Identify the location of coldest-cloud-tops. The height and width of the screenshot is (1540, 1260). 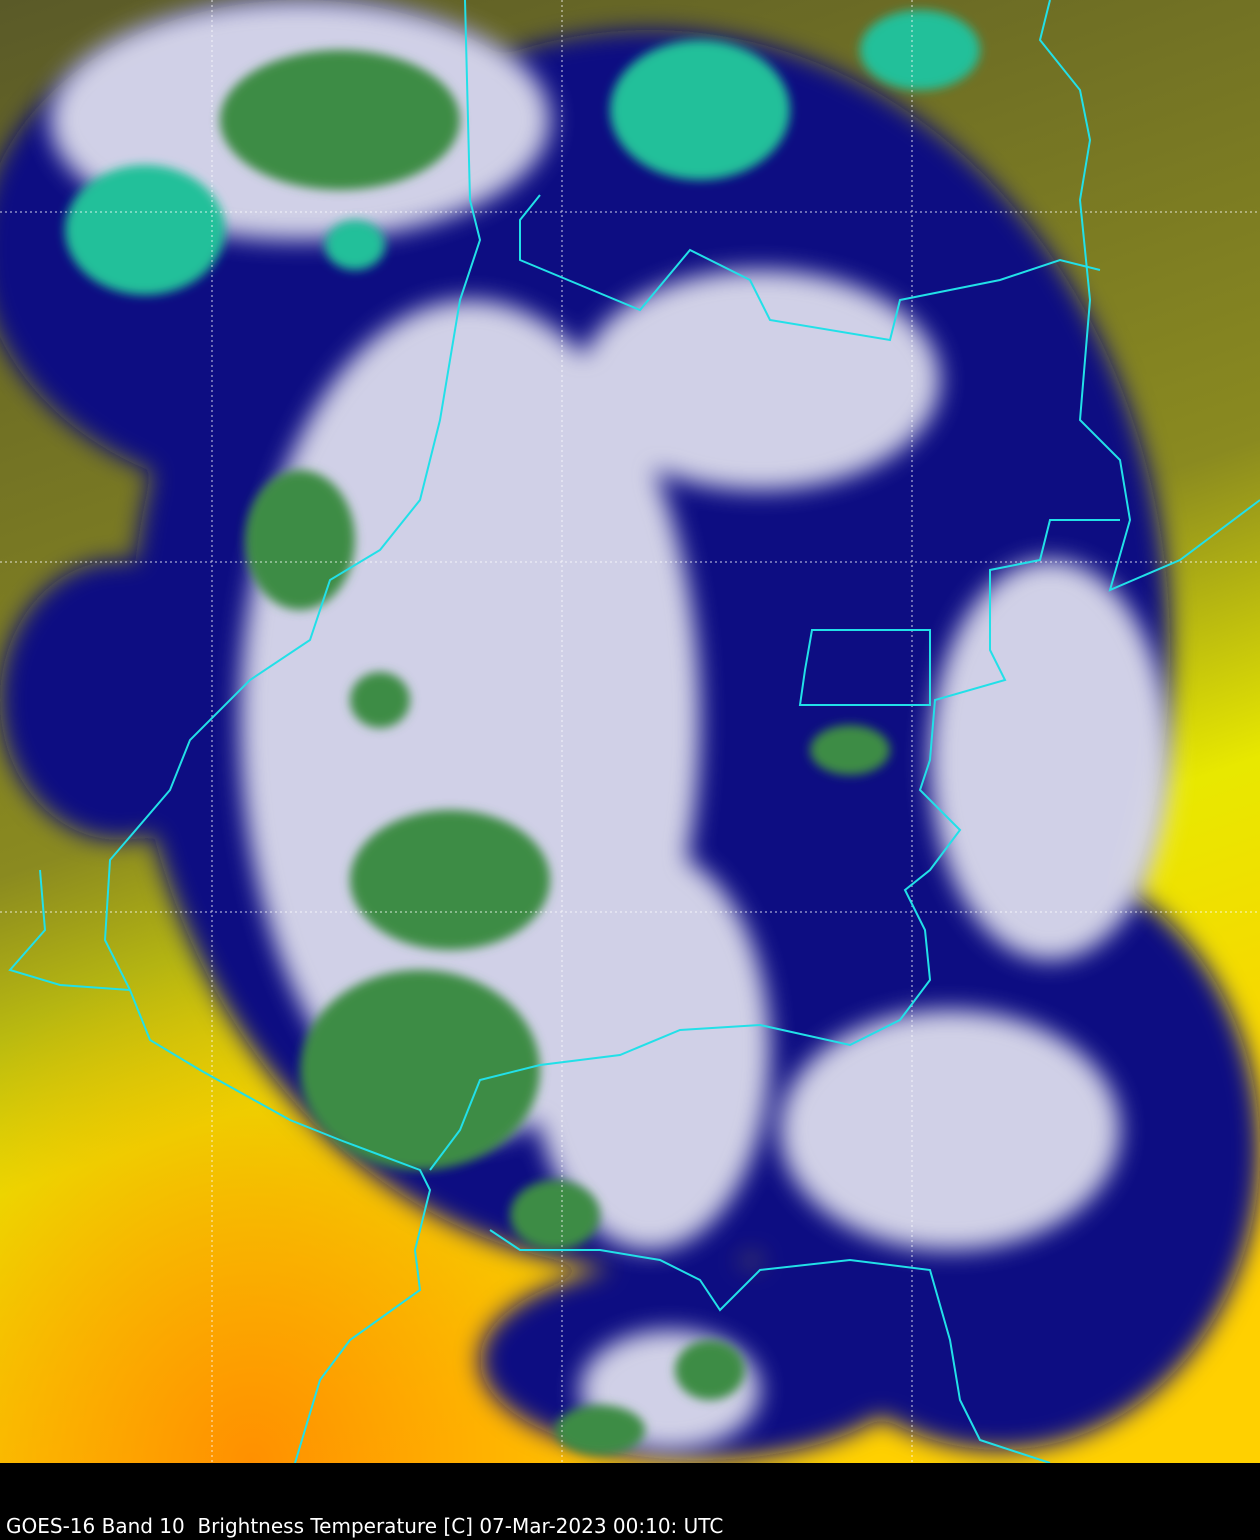
(522, 152).